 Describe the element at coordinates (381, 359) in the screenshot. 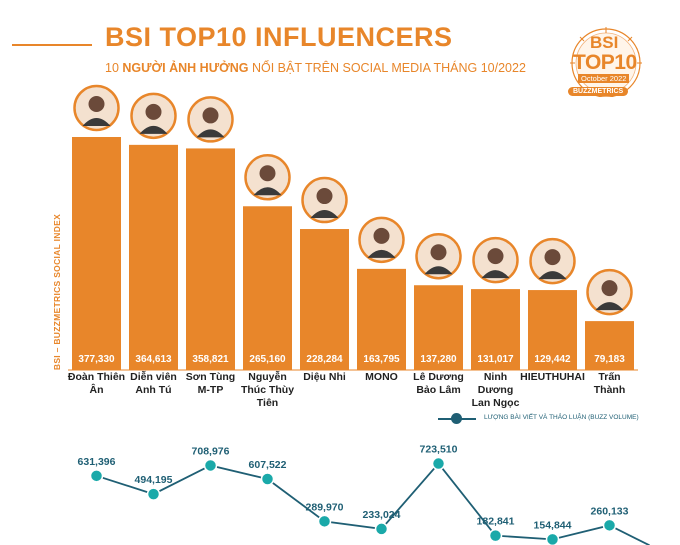

I see `bar-value-label: 163,795` at that location.